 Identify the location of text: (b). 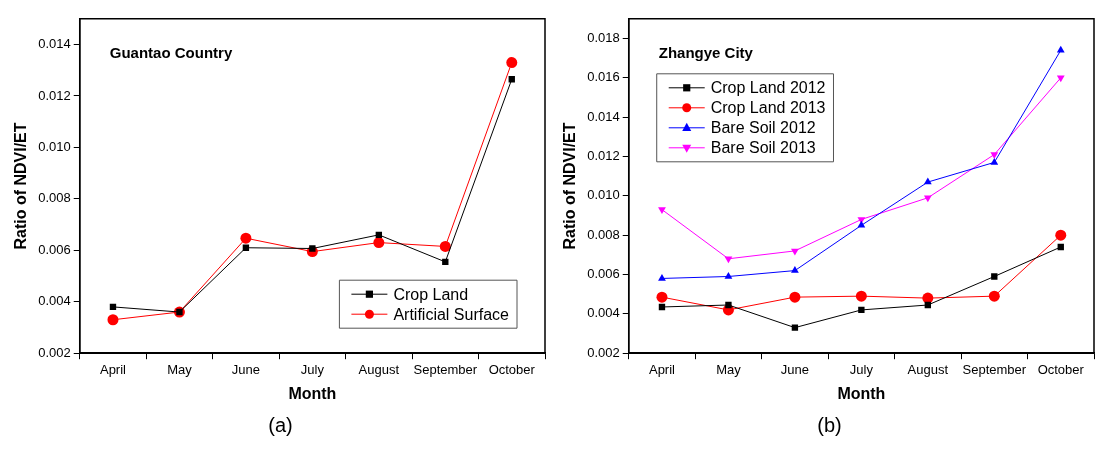
(829, 425).